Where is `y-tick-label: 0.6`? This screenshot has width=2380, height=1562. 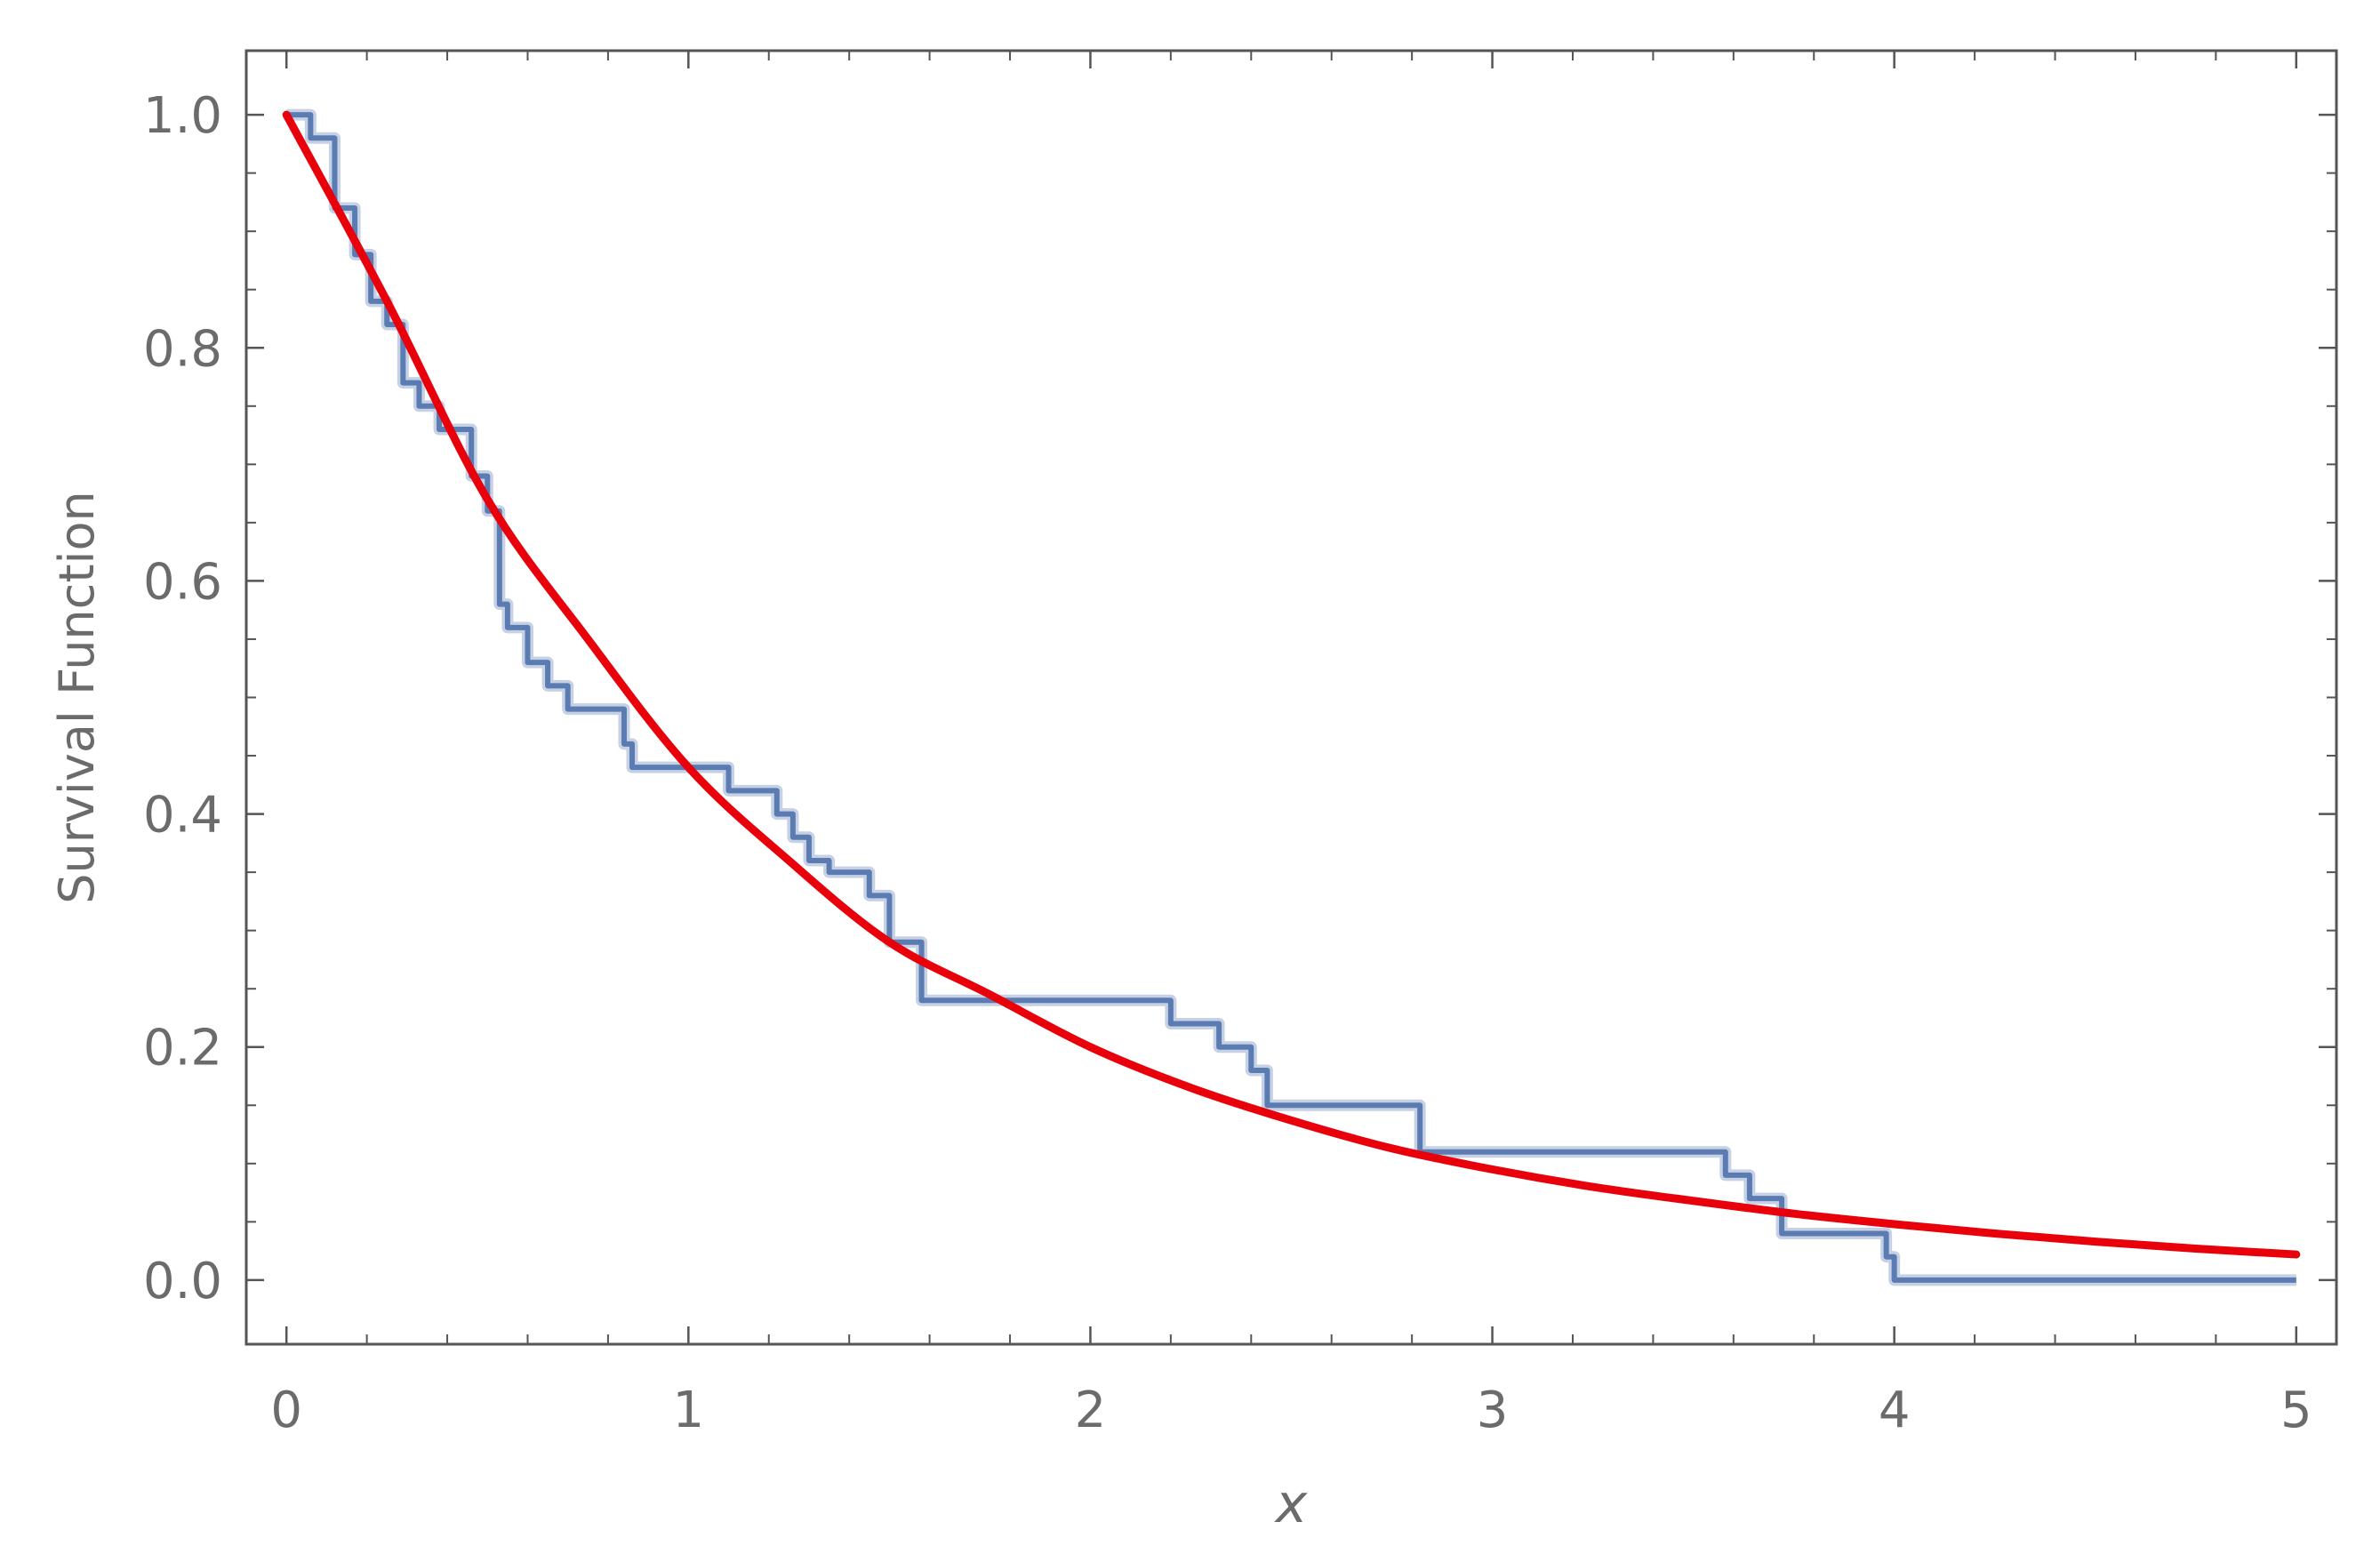 y-tick-label: 0.6 is located at coordinates (182, 582).